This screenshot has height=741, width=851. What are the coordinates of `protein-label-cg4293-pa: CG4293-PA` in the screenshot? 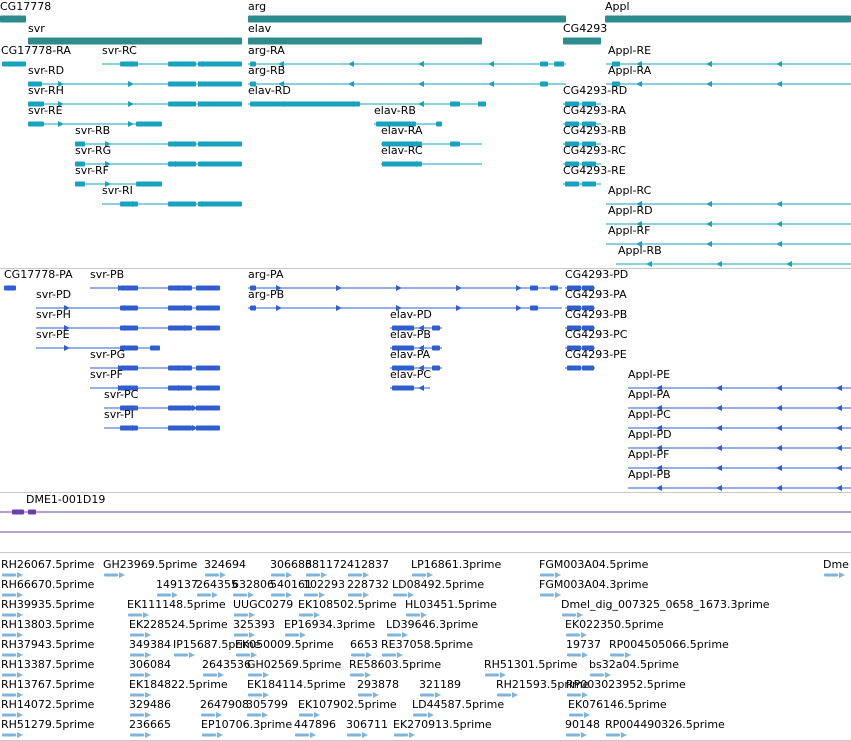 It's located at (596, 294).